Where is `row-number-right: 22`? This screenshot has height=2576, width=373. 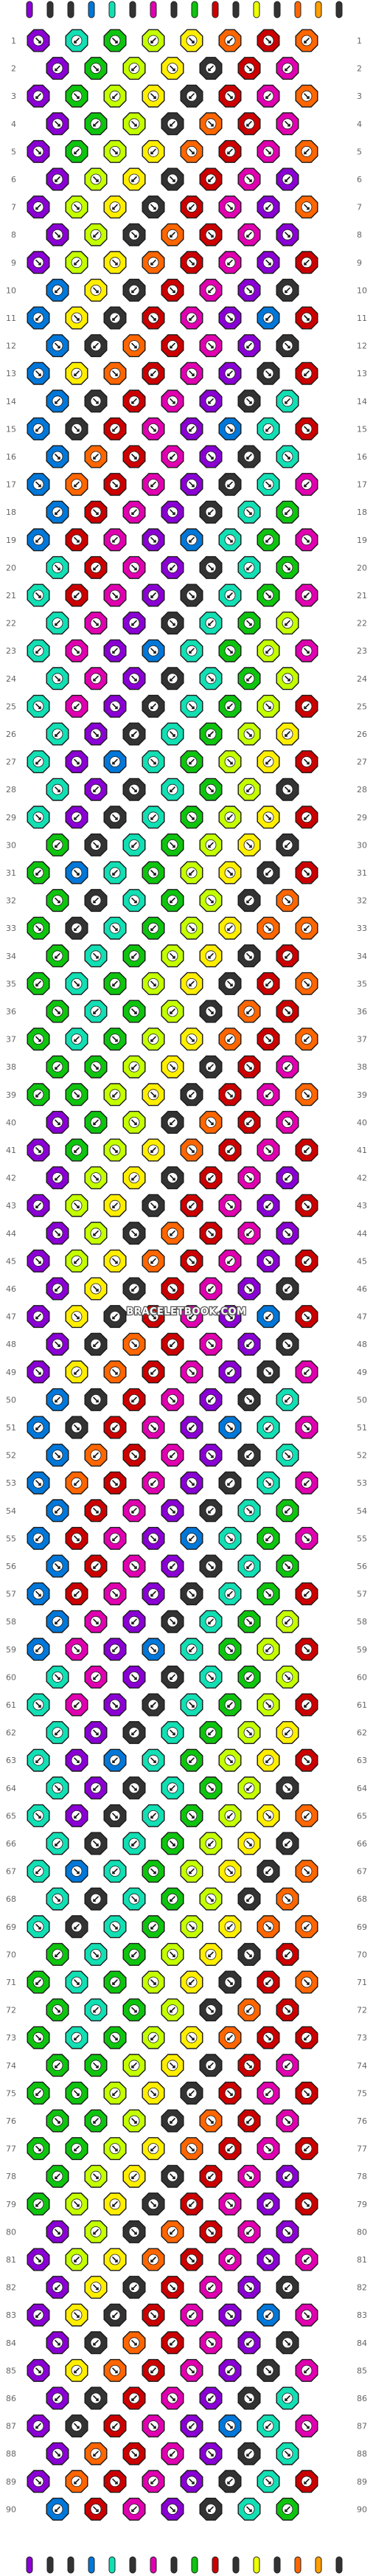 row-number-right: 22 is located at coordinates (362, 624).